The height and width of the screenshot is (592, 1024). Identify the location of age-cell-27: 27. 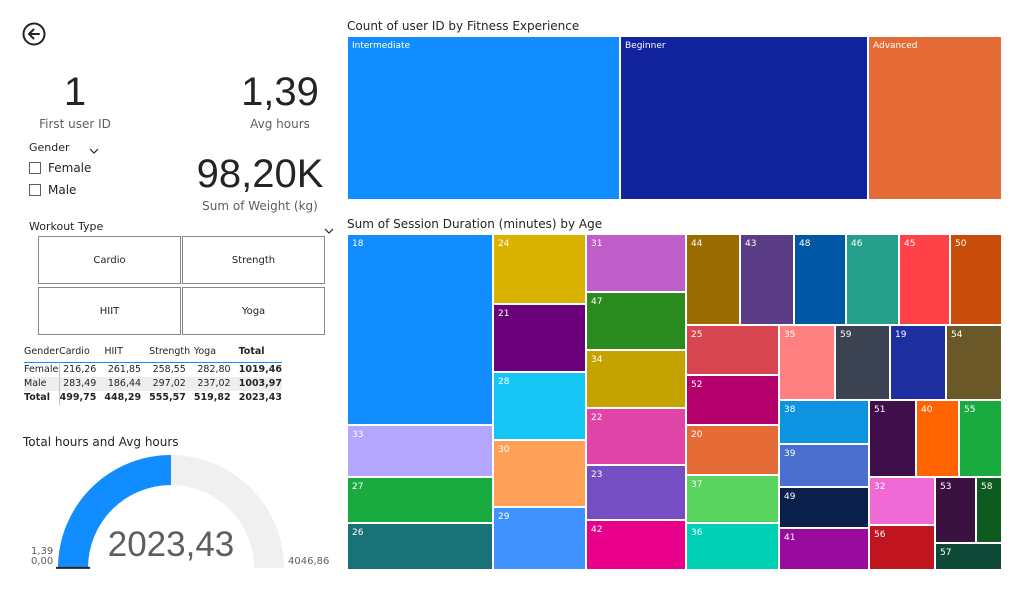
(420, 500).